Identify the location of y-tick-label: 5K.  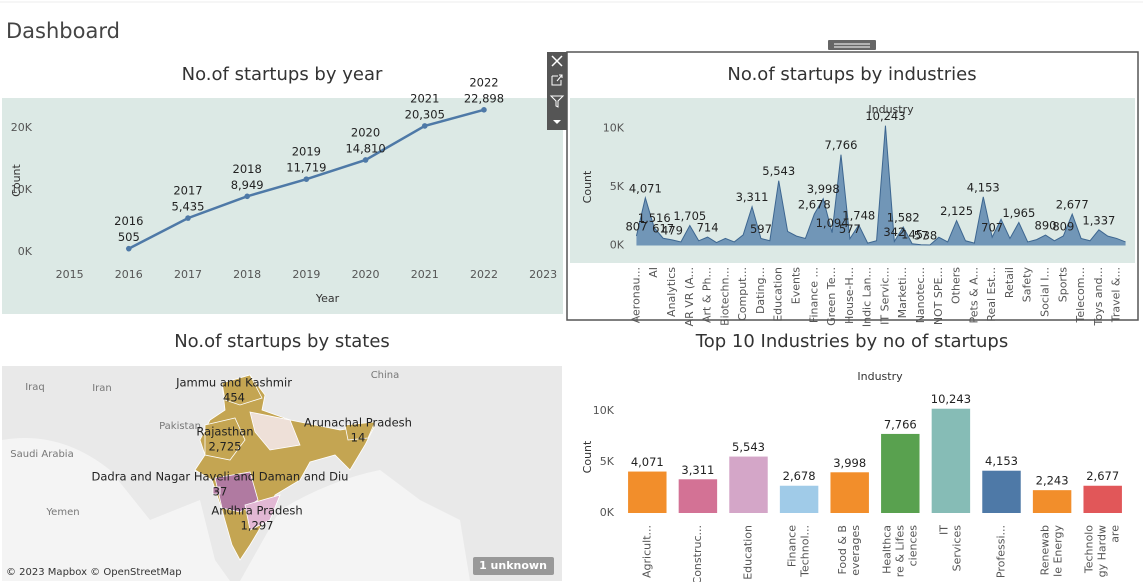
(617, 186).